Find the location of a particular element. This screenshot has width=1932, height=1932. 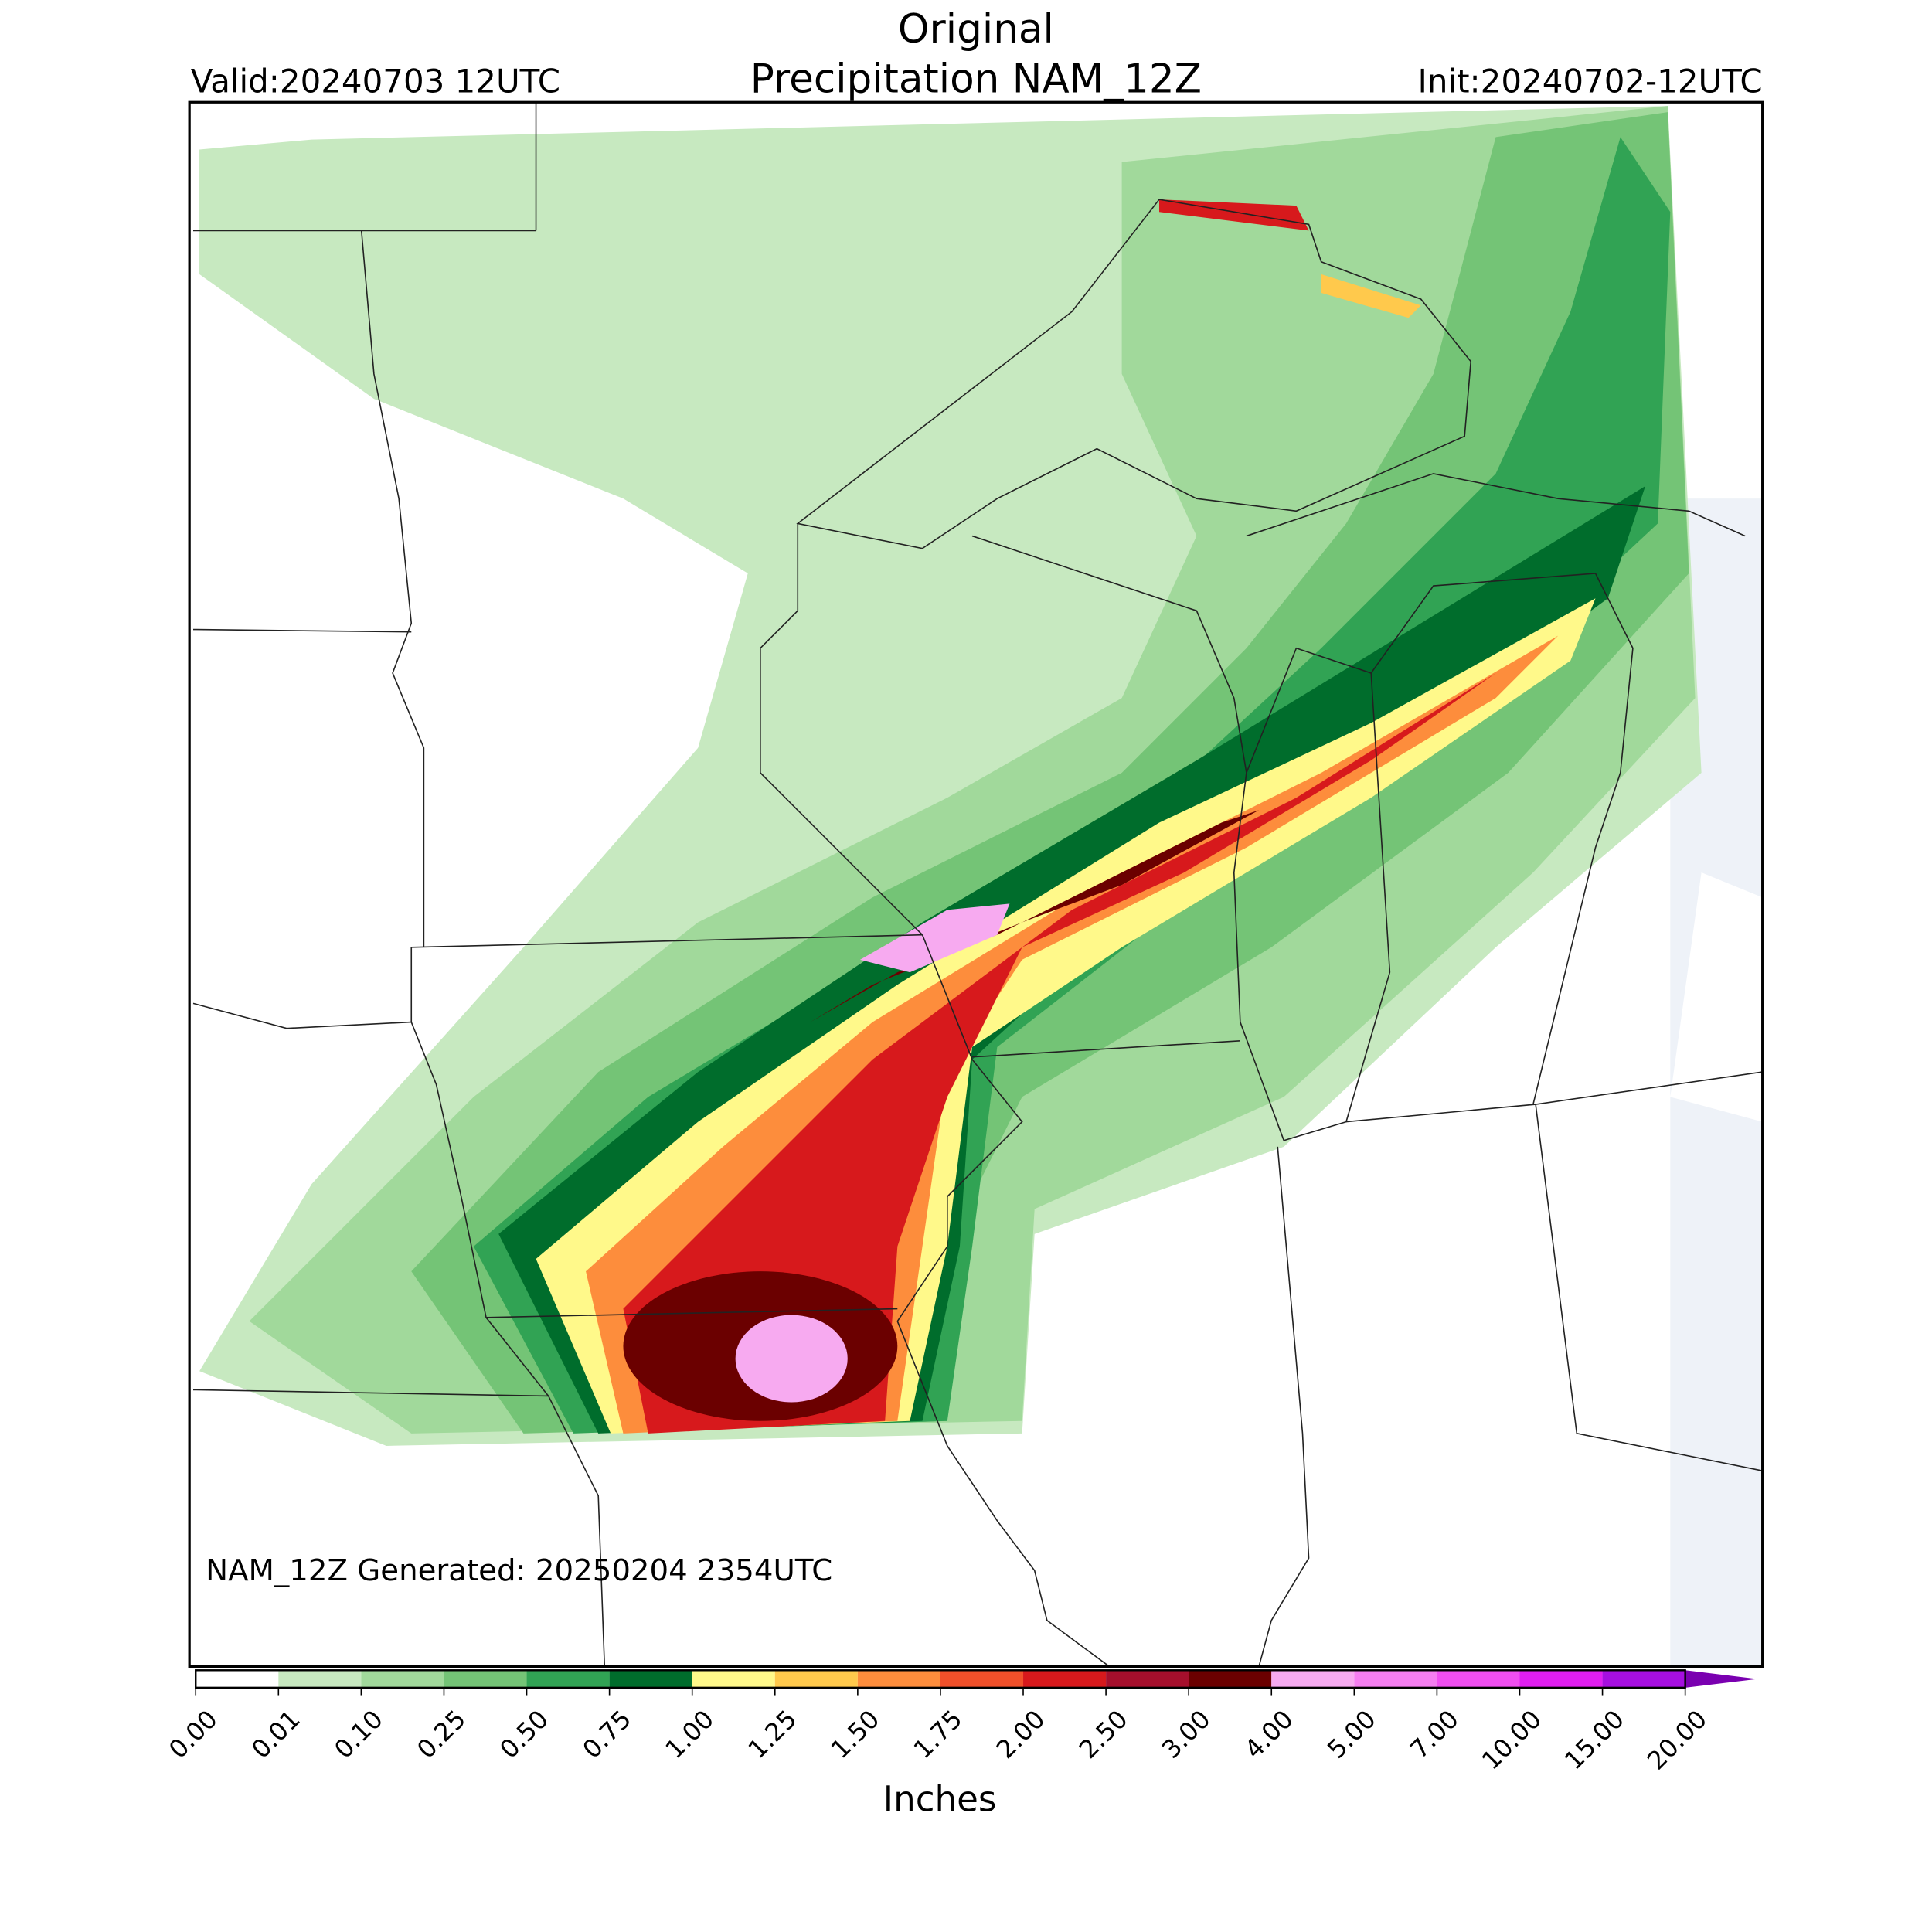

colorbar-tick-label: 1.75 is located at coordinates (938, 1734).